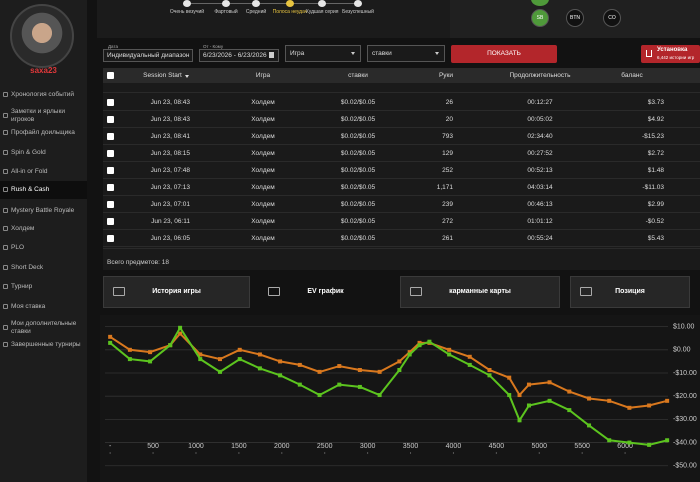 The height and width of the screenshot is (482, 700). I want to click on luck-label: Худшая серия, so click(322, 12).